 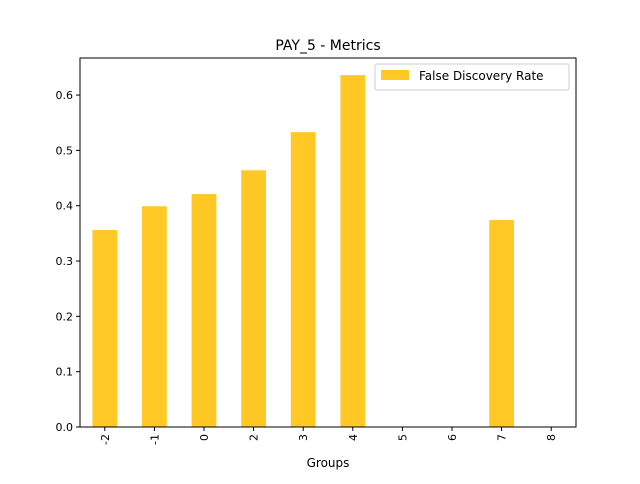 I want to click on y-tick-label: 0.6, so click(x=65, y=95).